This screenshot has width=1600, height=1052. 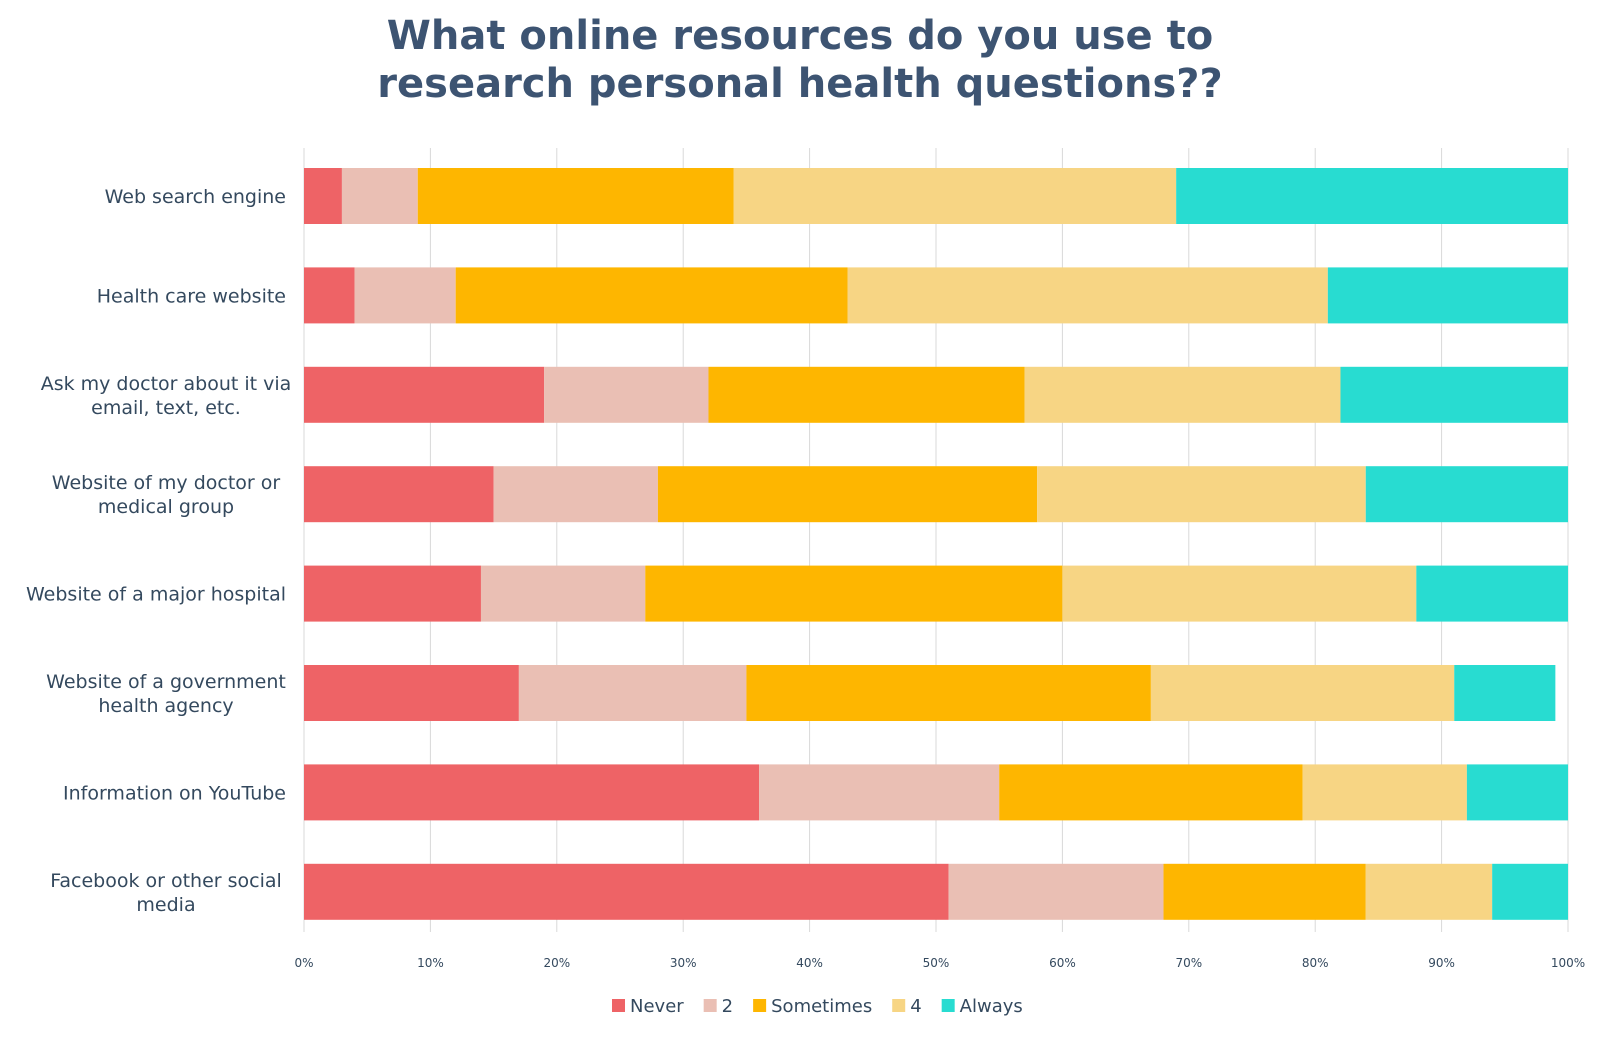 I want to click on legend-item-always: Always, so click(x=982, y=1006).